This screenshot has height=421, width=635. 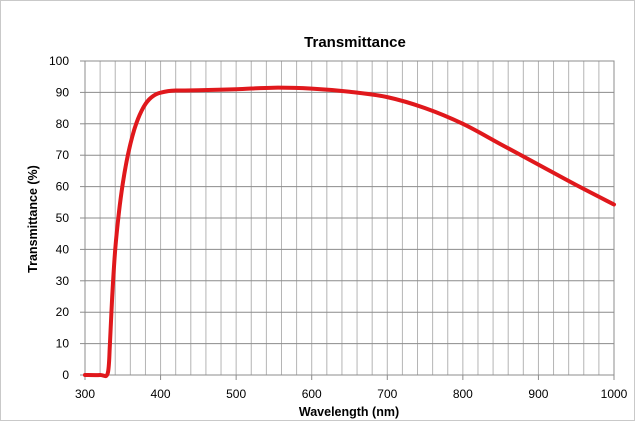 What do you see at coordinates (63, 312) in the screenshot?
I see `y-tick-label: 20` at bounding box center [63, 312].